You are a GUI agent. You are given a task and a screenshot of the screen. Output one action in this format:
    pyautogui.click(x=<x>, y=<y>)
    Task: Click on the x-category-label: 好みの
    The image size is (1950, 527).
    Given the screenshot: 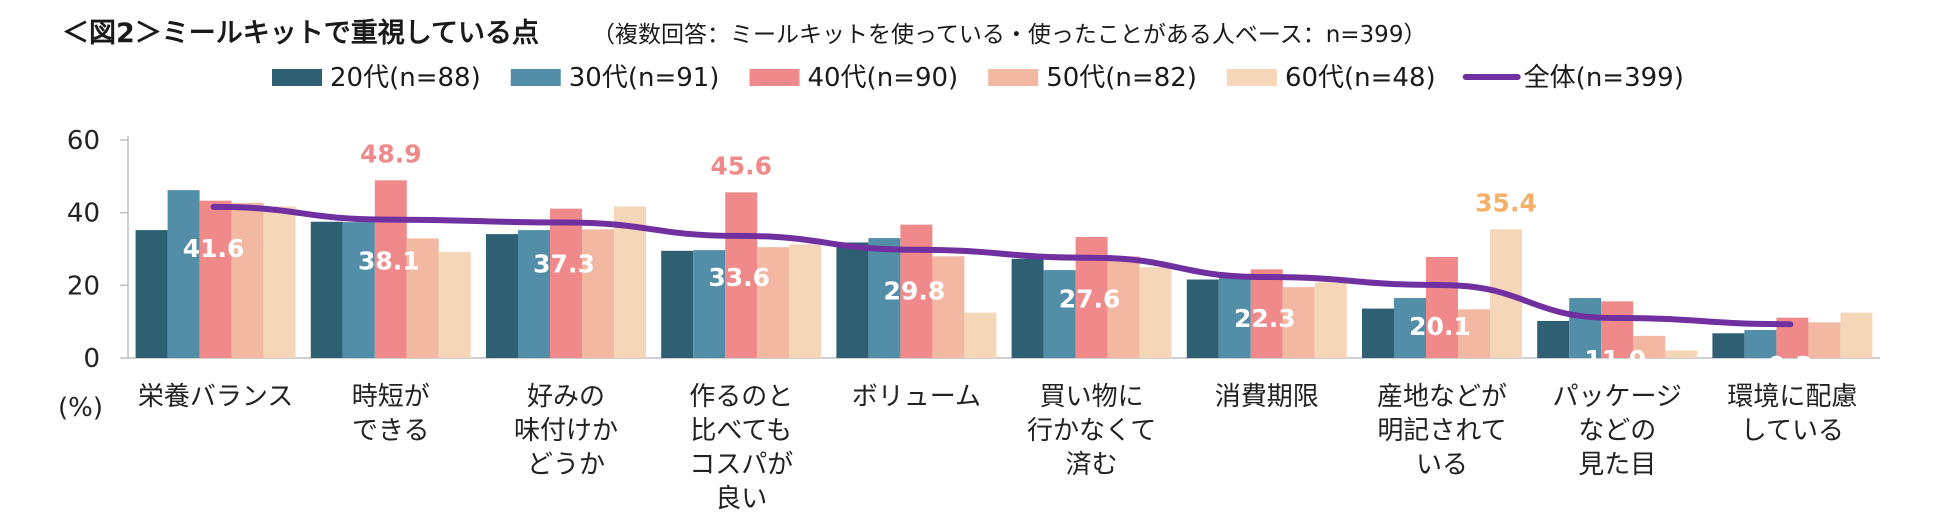 What is the action you would take?
    pyautogui.click(x=566, y=397)
    